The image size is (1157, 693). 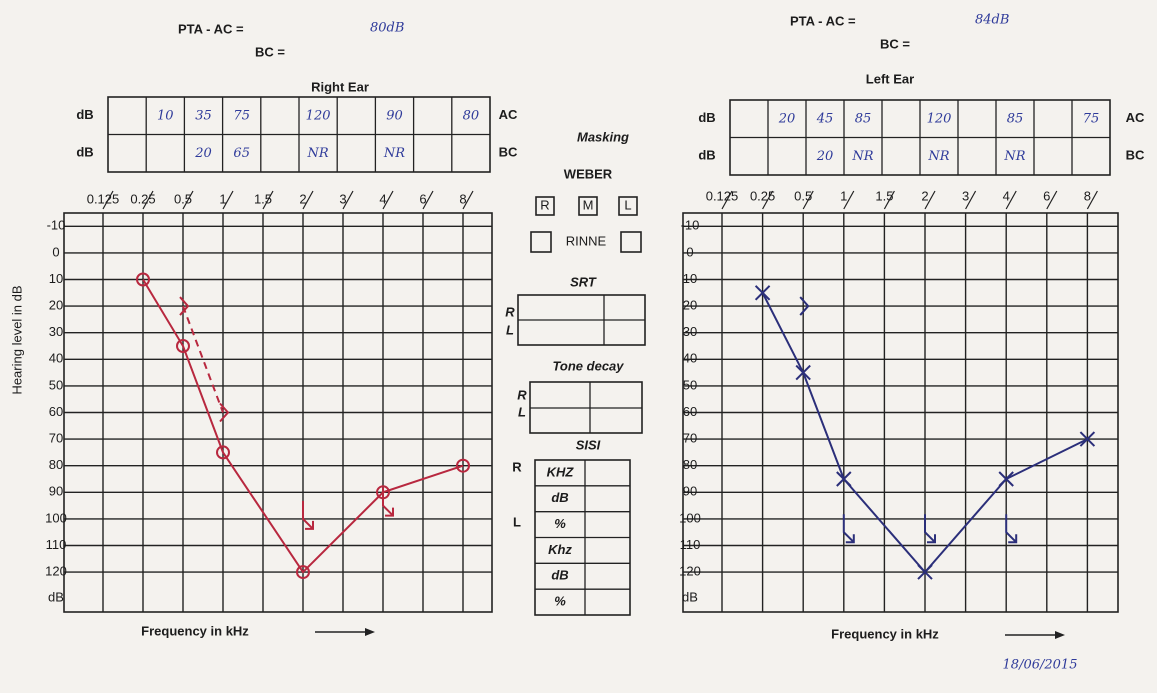 What do you see at coordinates (825, 118) in the screenshot?
I see `table-value: 45` at bounding box center [825, 118].